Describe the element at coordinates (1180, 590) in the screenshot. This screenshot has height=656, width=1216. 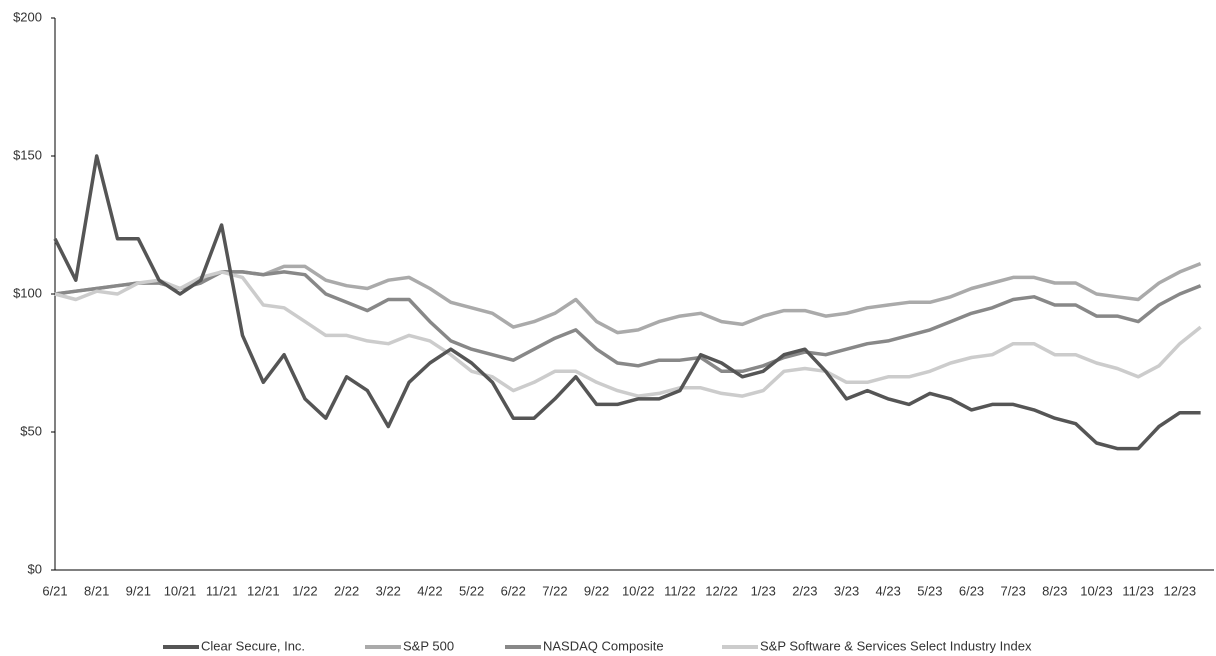
I see `x-tick-label: 12/23` at that location.